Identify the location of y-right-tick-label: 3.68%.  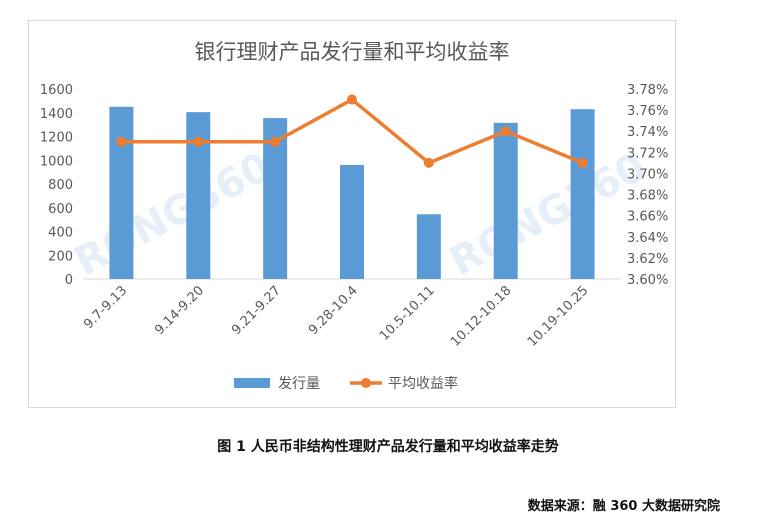
(647, 196).